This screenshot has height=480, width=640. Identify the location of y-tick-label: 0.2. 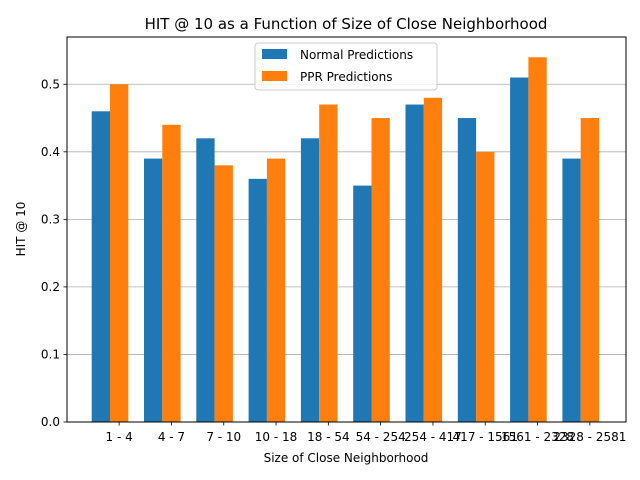
(50, 287).